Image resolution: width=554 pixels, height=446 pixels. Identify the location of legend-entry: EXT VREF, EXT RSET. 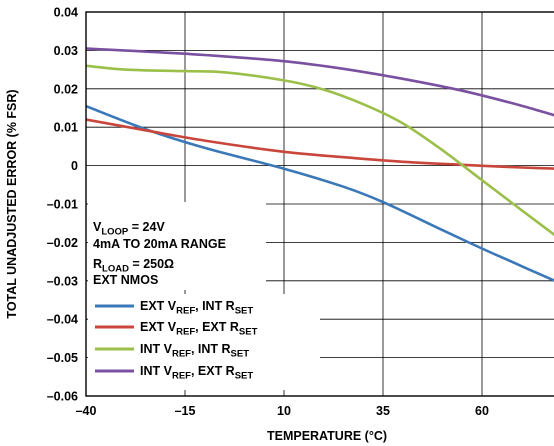
(176, 329).